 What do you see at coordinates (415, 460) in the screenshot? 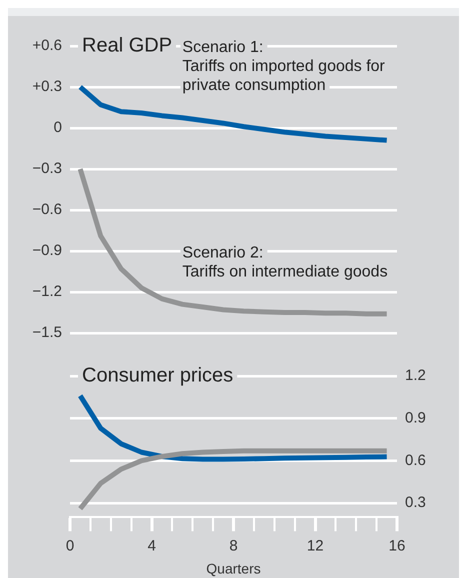
I see `y2-tick-label: 0.6` at bounding box center [415, 460].